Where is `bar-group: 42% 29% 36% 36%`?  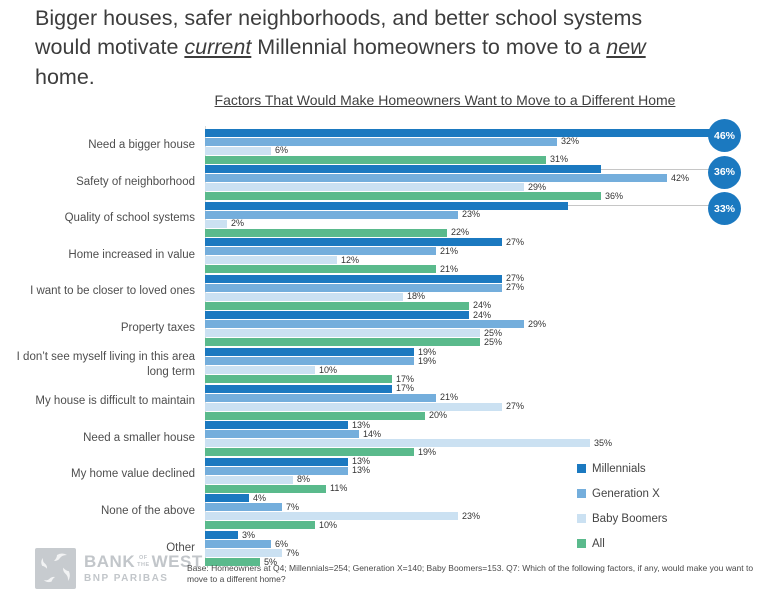
bar-group: 42% 29% 36% 36% is located at coordinates (490, 178).